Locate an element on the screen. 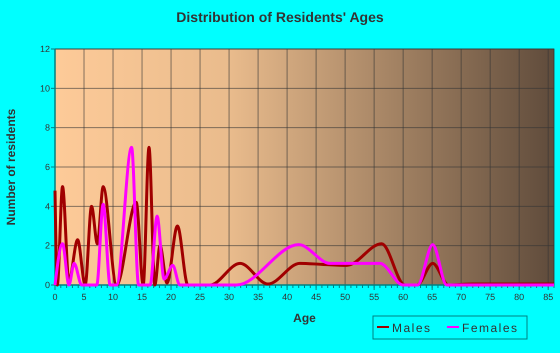 The height and width of the screenshot is (353, 560). x-tick-label: 60 is located at coordinates (403, 297).